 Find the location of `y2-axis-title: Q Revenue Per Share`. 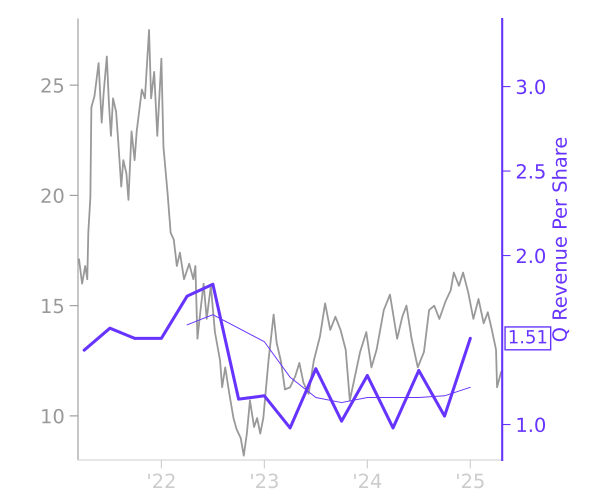

y2-axis-title: Q Revenue Per Share is located at coordinates (561, 240).